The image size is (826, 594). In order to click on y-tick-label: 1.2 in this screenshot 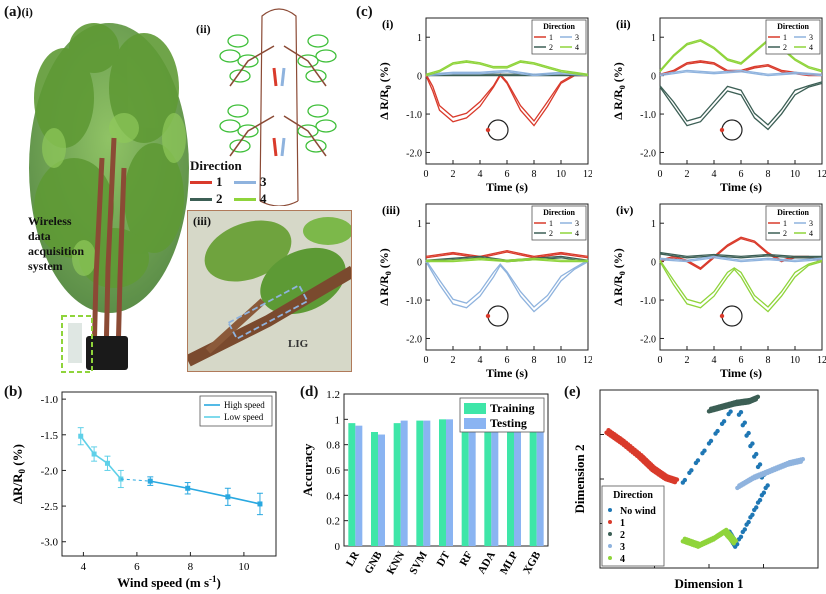, I will do `click(333, 395)`.